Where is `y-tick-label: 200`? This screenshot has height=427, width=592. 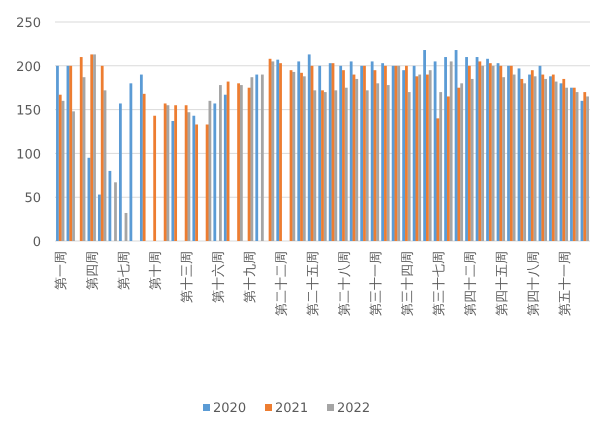 y-tick-label: 200 is located at coordinates (28, 67).